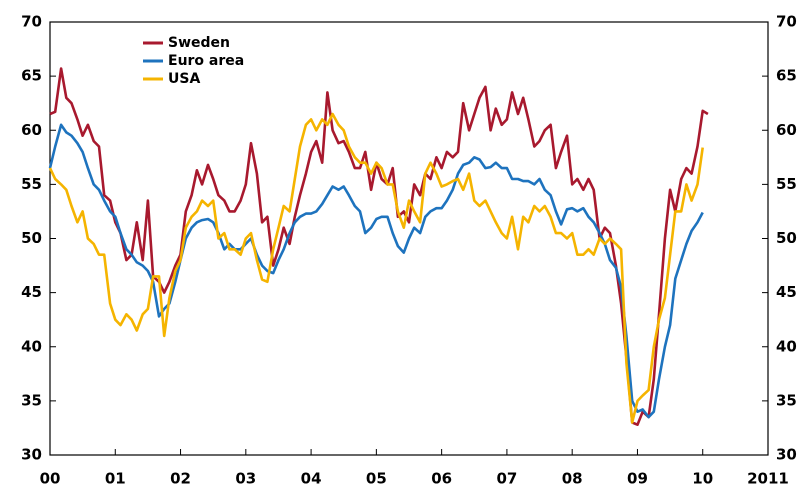  I want to click on legend-label: USA, so click(184, 79).